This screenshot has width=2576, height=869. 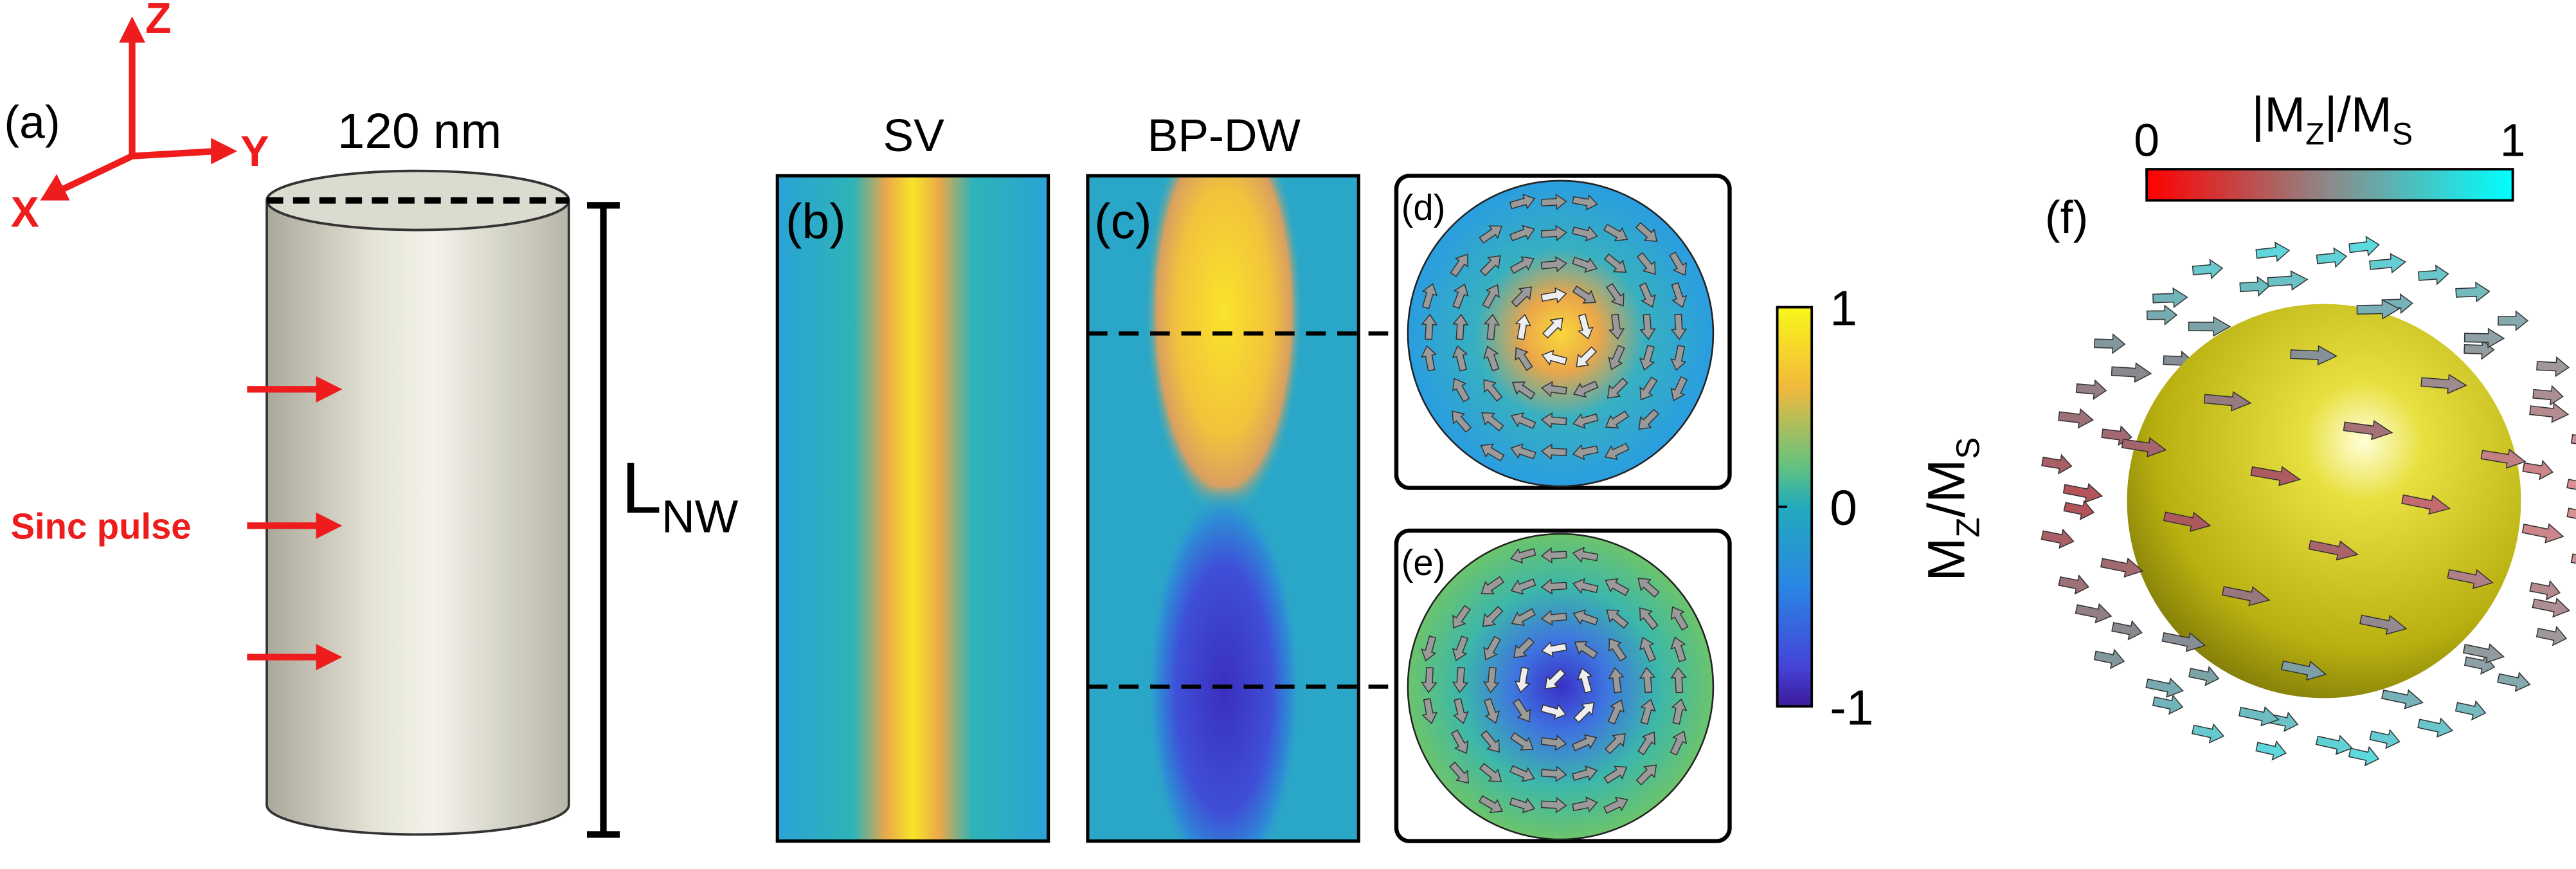 I want to click on colorbar-tick-label: 0, so click(x=1843, y=508).